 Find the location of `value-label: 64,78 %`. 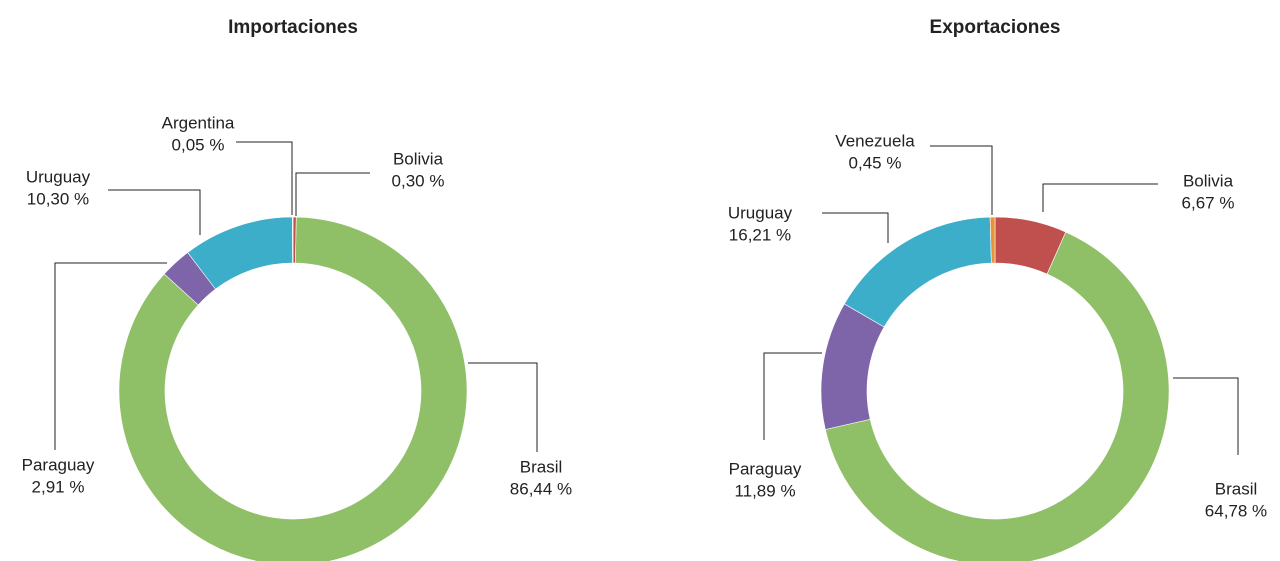

value-label: 64,78 % is located at coordinates (1236, 510).